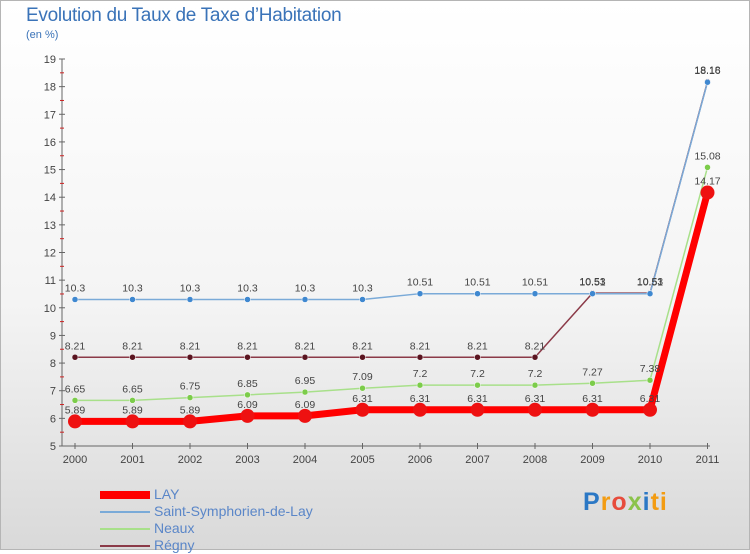 The image size is (750, 554). I want to click on legend-label-regny: Régny, so click(174, 545).